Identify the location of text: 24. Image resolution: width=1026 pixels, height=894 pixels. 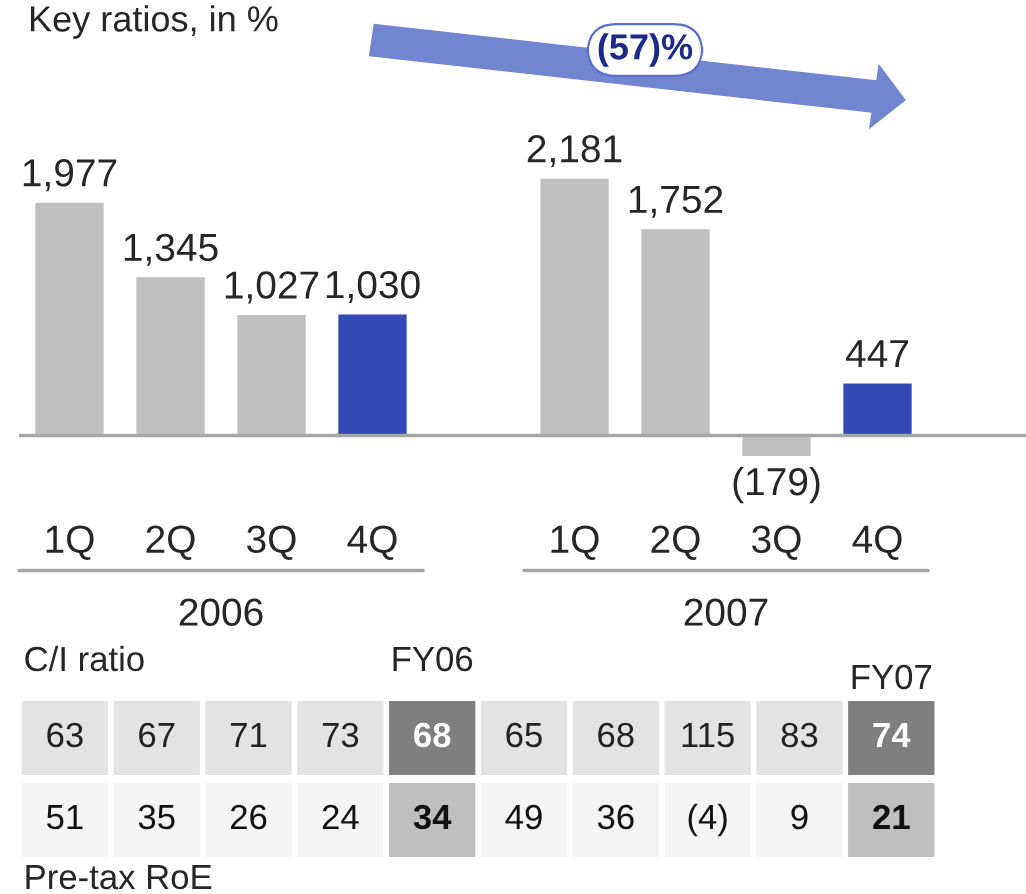
(340, 816).